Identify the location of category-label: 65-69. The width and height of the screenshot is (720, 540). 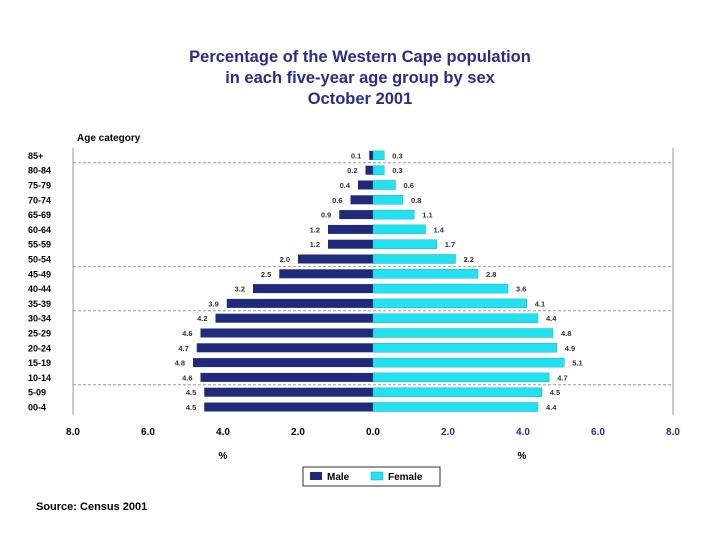
(39, 215).